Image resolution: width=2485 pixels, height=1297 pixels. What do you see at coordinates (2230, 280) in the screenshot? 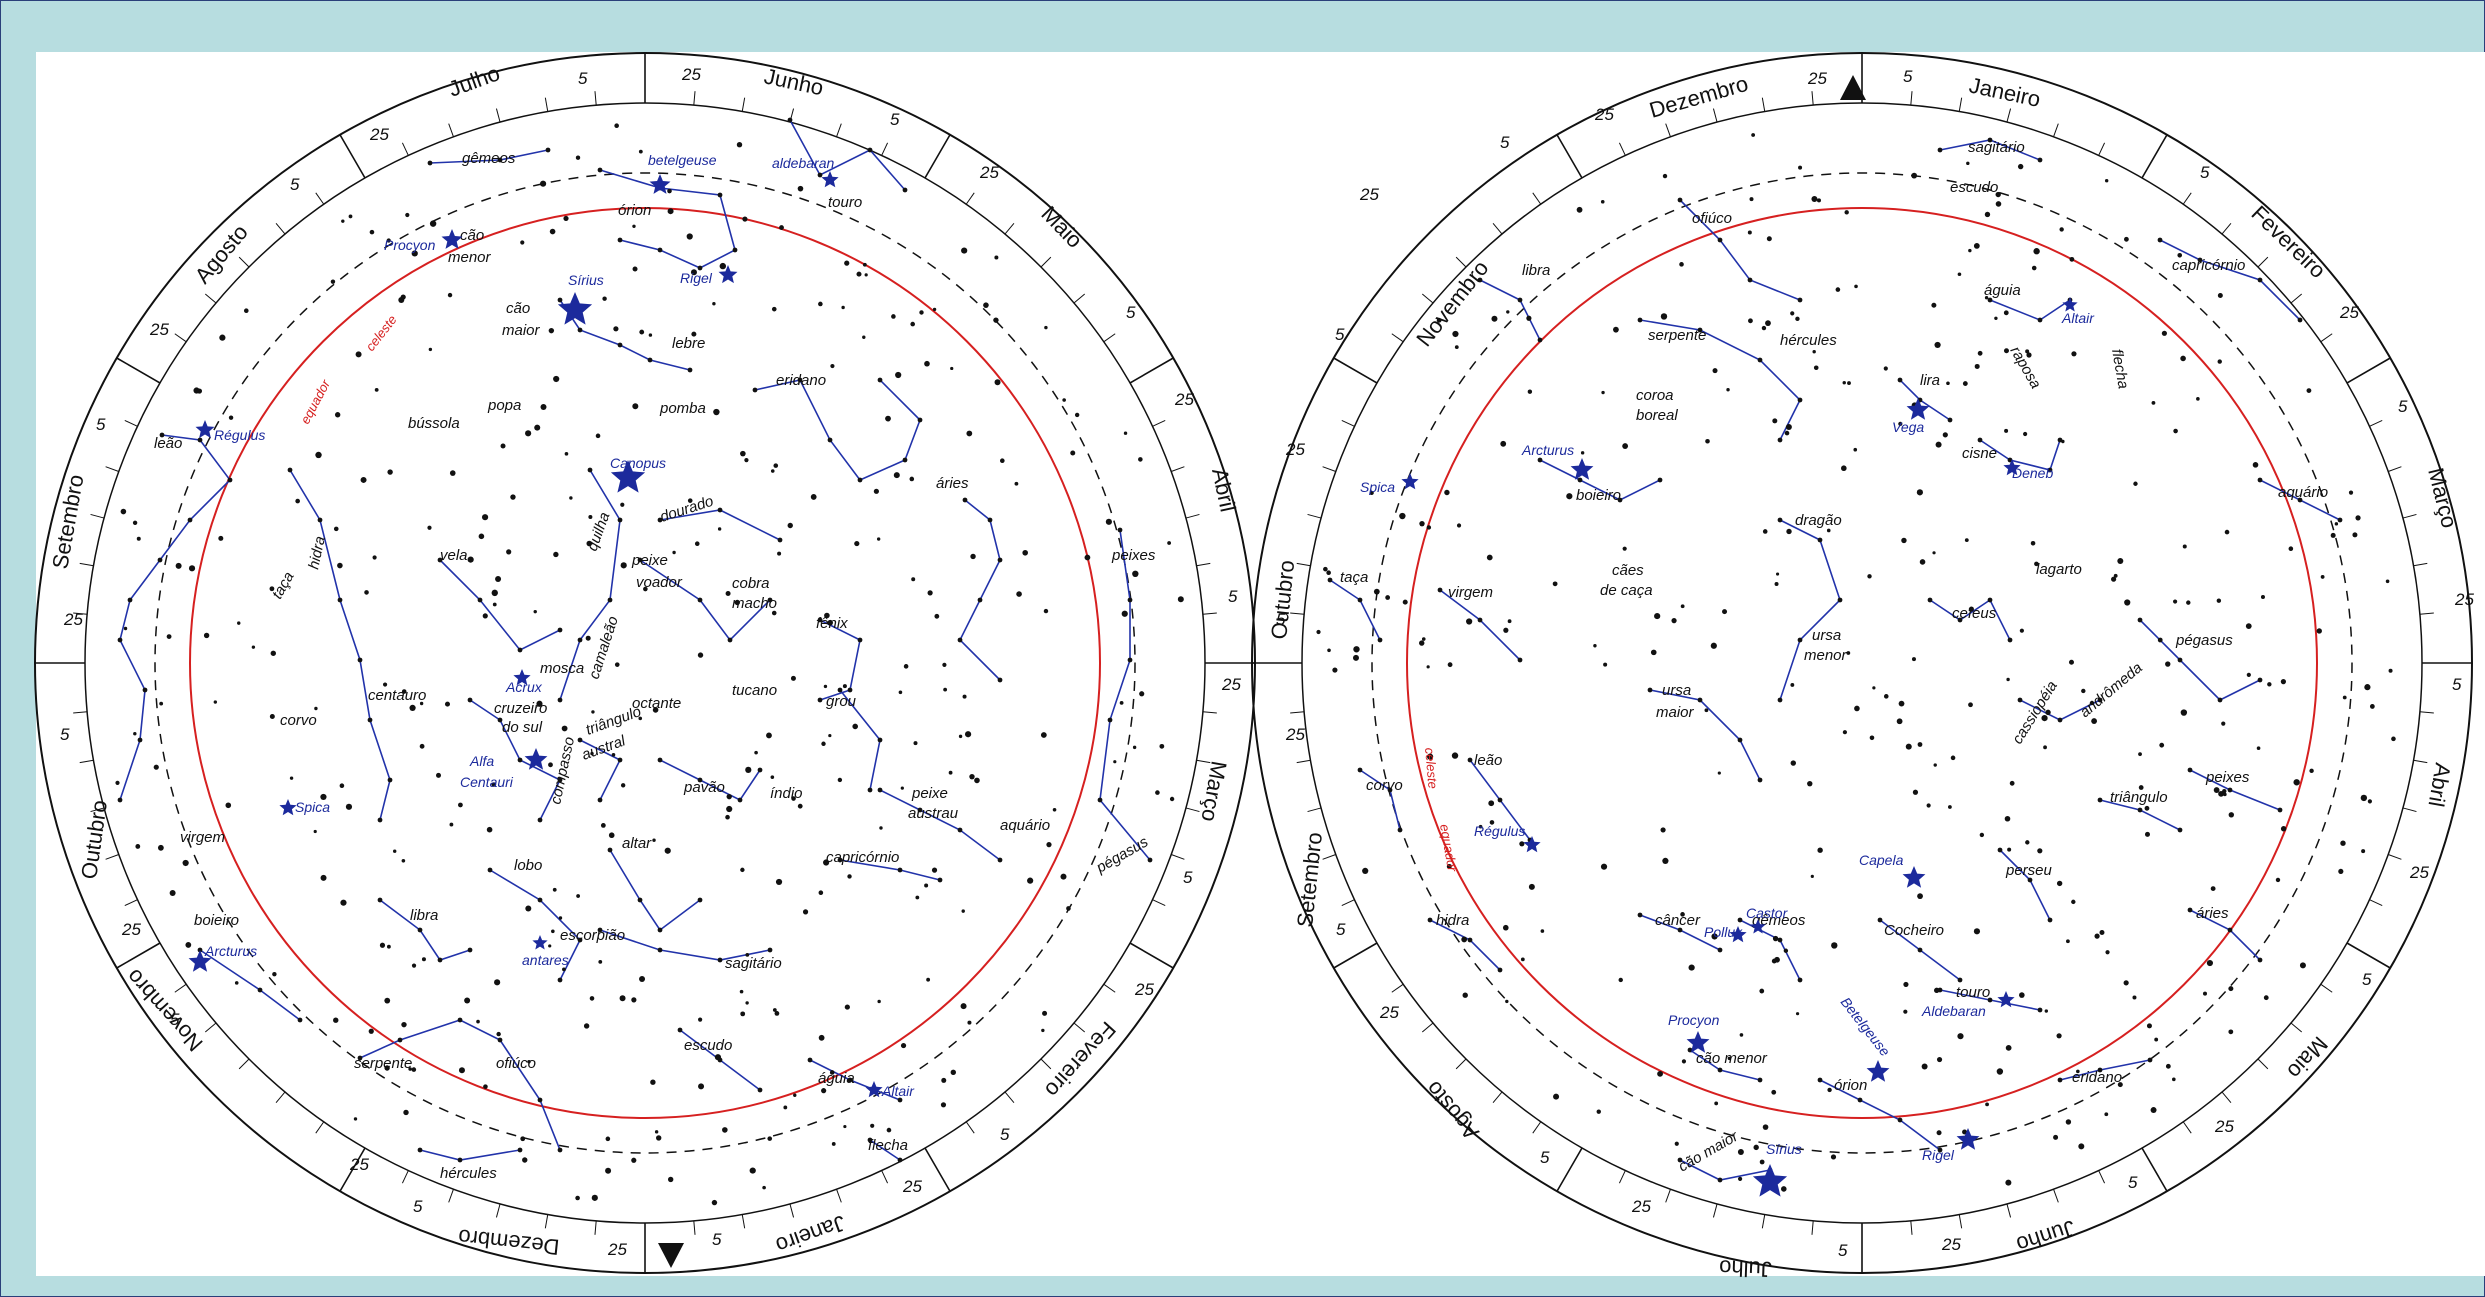
I see `constellation-line` at bounding box center [2230, 280].